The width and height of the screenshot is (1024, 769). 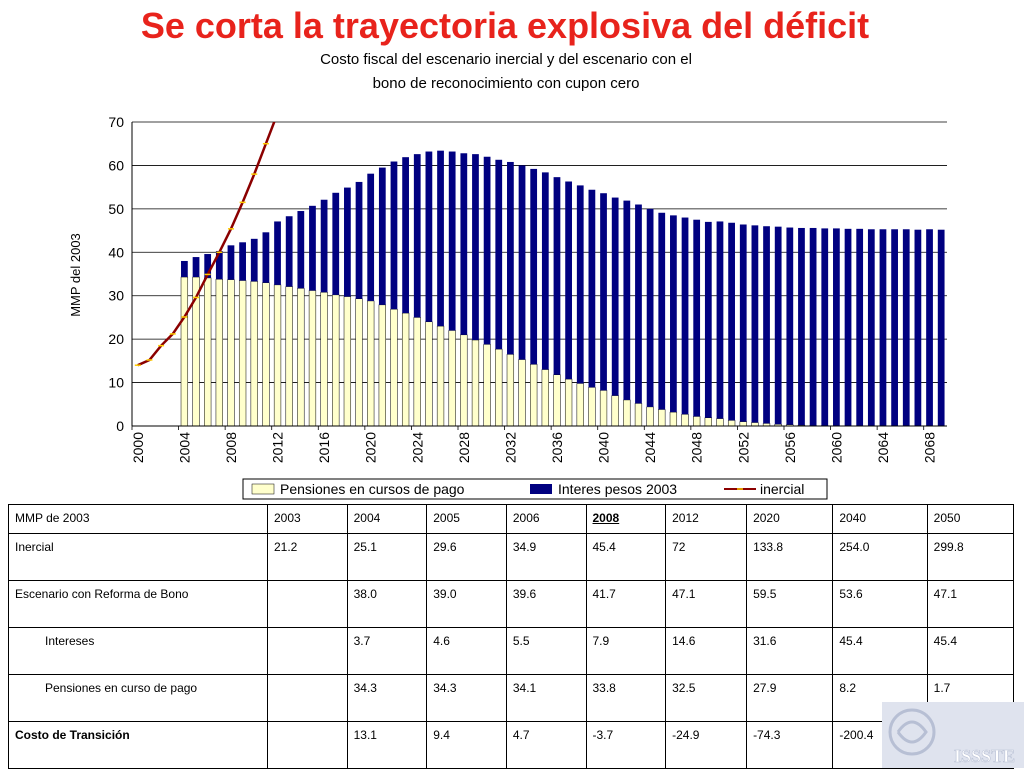 I want to click on table-cell: 38.0, so click(x=387, y=604).